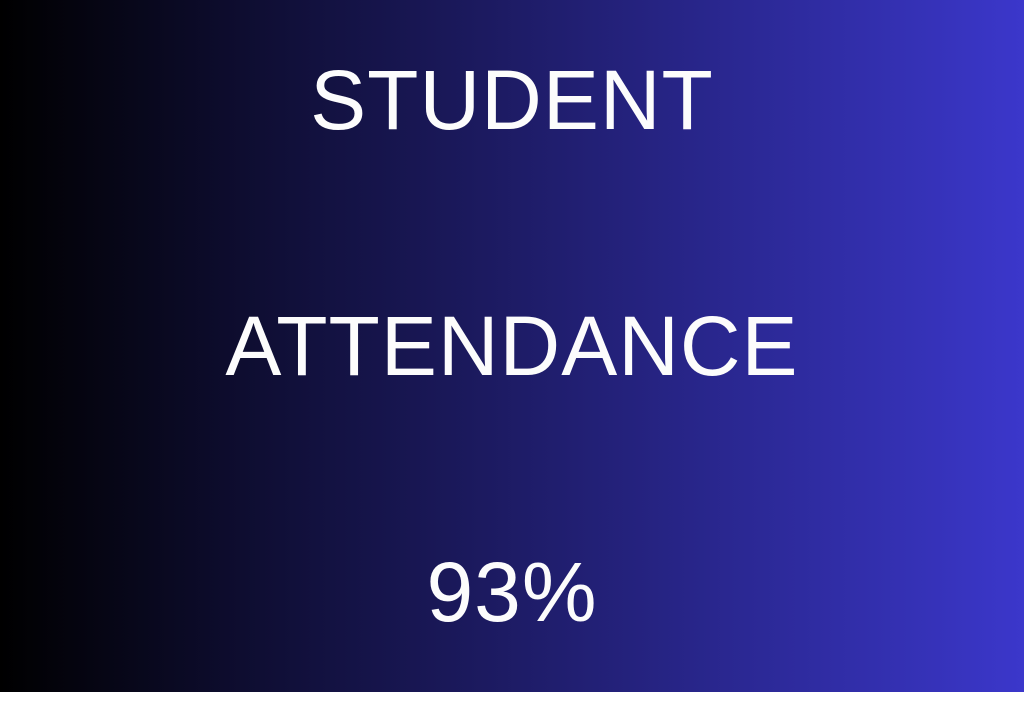  I want to click on attendance-percentage-value: 93%, so click(512, 592).